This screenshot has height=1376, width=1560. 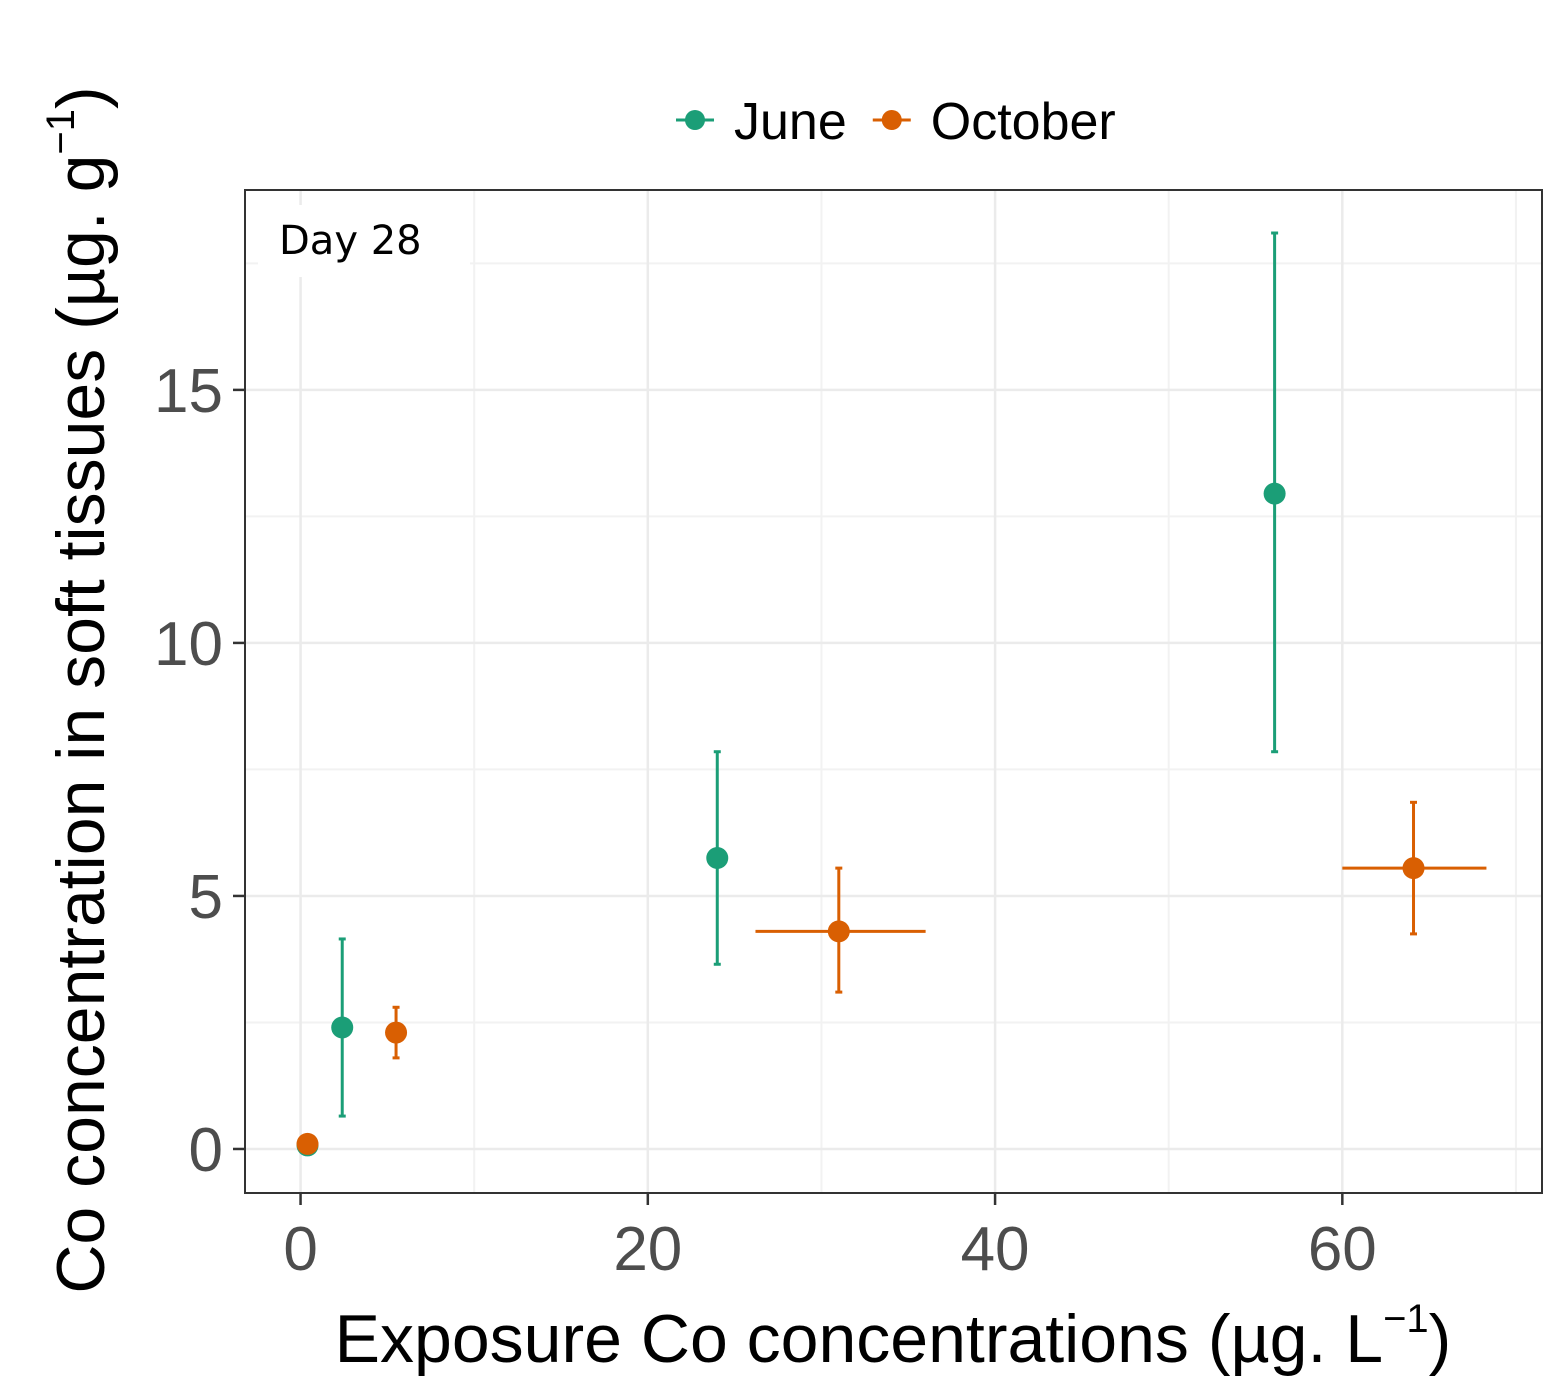 I want to click on x-tick-label: 60, so click(x=1342, y=1249).